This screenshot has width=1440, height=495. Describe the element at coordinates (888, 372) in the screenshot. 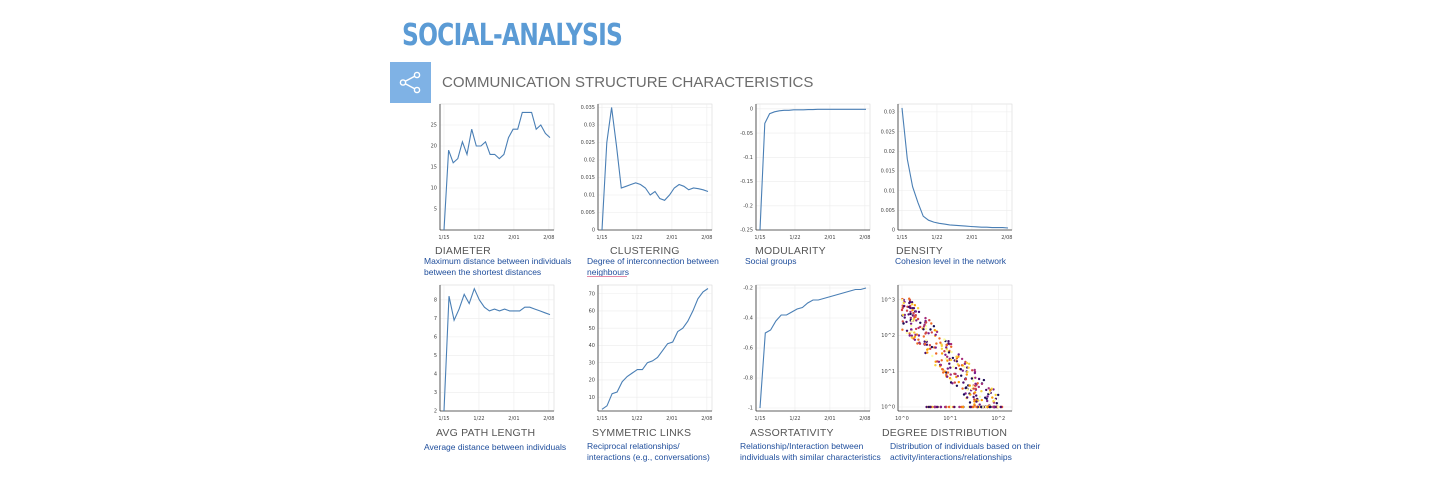

I see `y-tick-label: 10^1` at that location.